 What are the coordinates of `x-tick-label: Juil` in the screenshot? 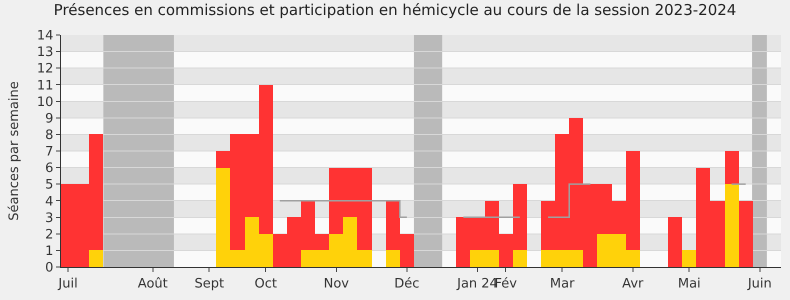 It's located at (67, 284).